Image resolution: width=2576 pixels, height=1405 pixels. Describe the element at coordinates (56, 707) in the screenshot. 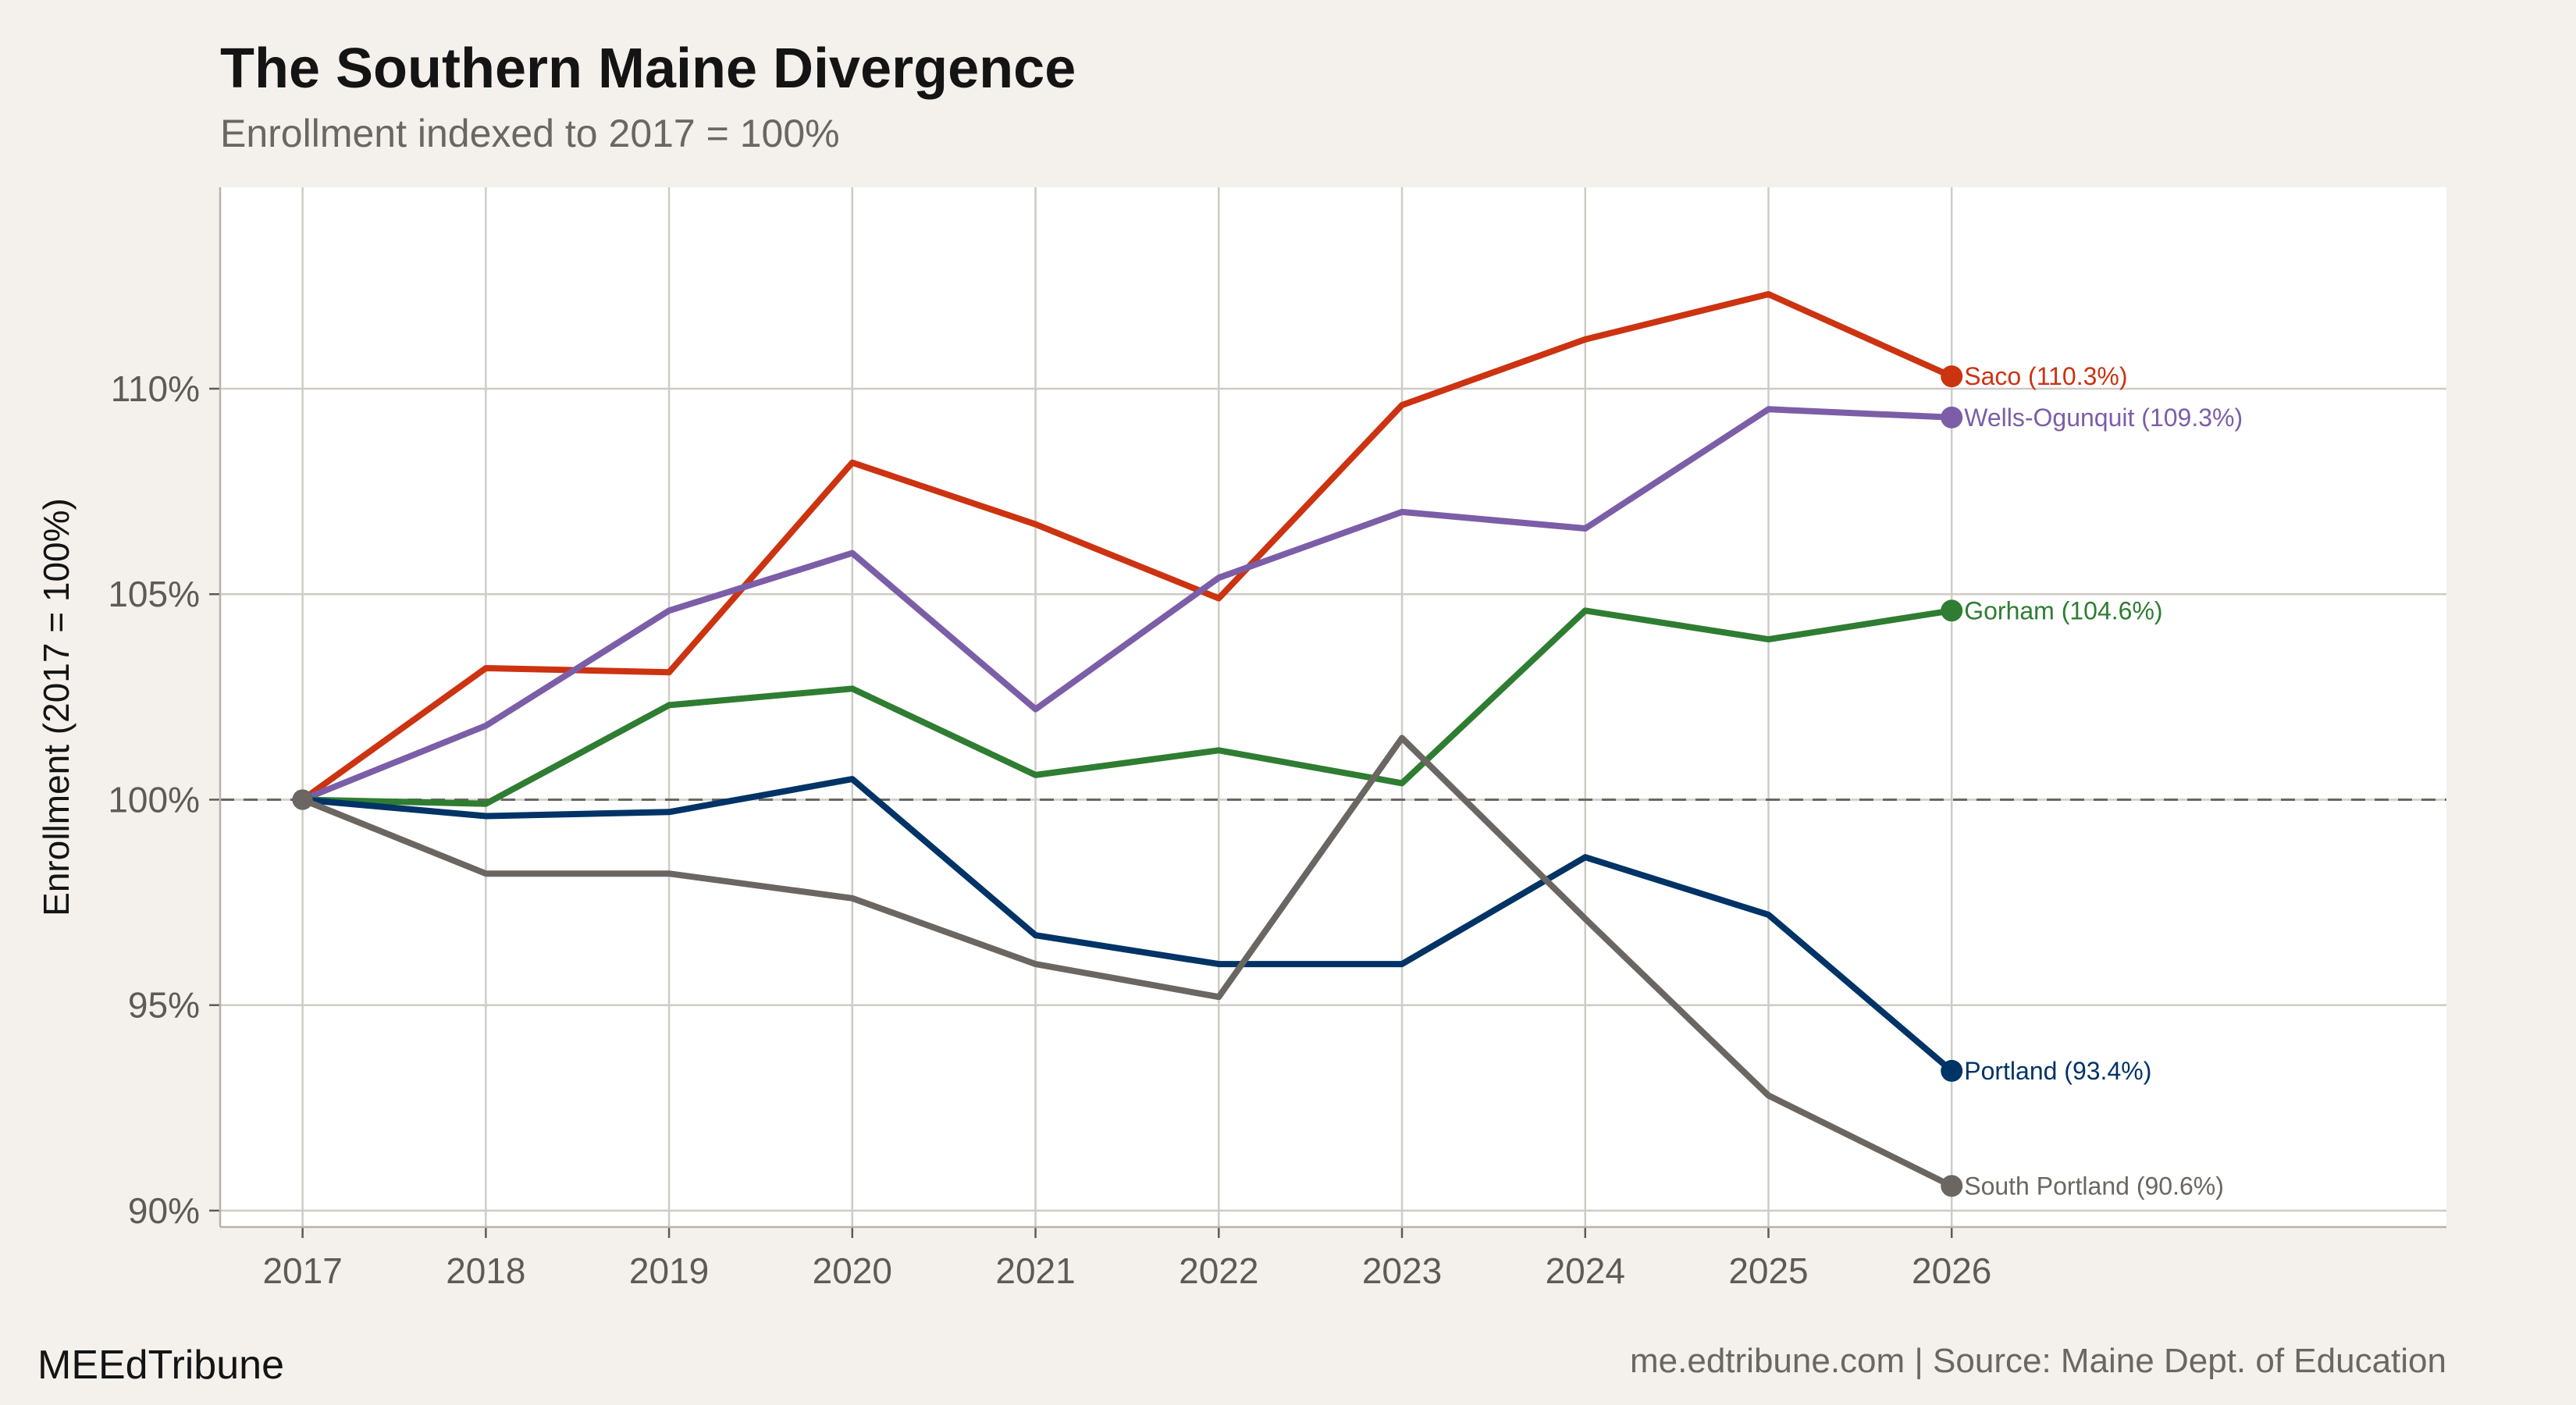

I see `y-axis-title: Enrollment (2017 = 100%)` at that location.